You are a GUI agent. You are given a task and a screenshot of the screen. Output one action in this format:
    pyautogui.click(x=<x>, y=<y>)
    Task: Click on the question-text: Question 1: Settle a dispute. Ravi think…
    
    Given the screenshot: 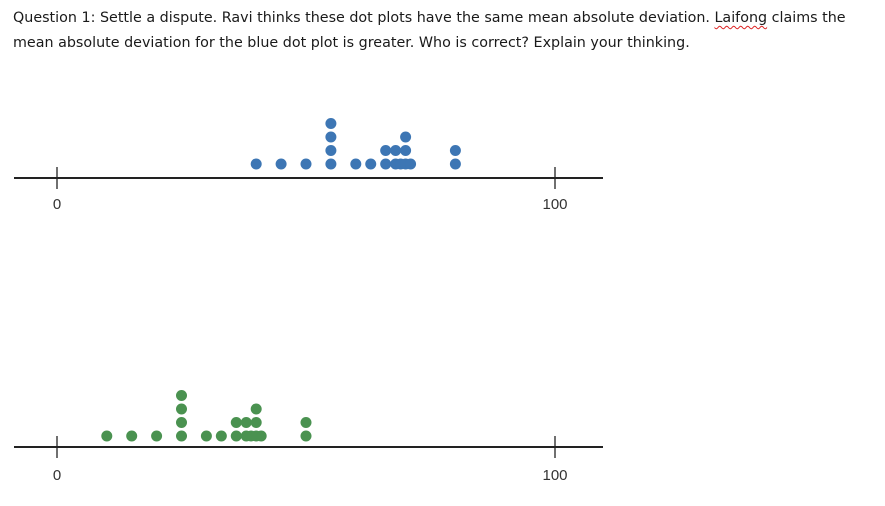 What is the action you would take?
    pyautogui.click(x=447, y=31)
    